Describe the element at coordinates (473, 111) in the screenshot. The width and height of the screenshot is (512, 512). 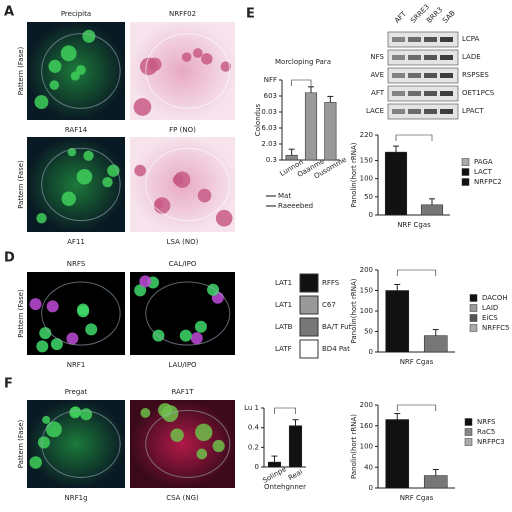
I see `blot-row-label: LPACT` at that location.